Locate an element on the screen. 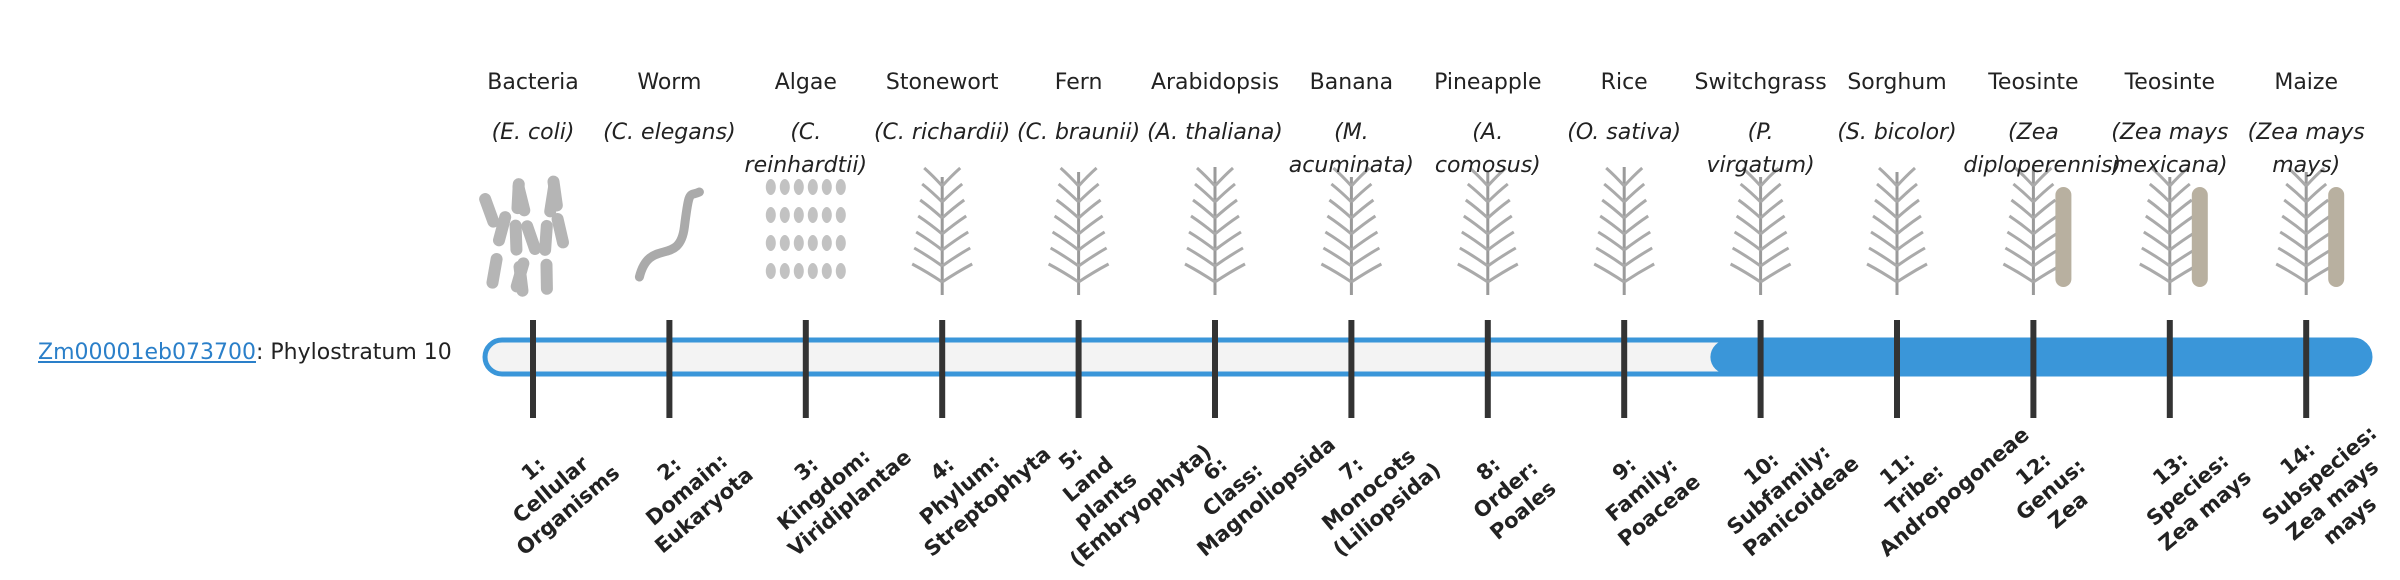 The image size is (2400, 580). species-name: (P. virgatum) is located at coordinates (1760, 149).